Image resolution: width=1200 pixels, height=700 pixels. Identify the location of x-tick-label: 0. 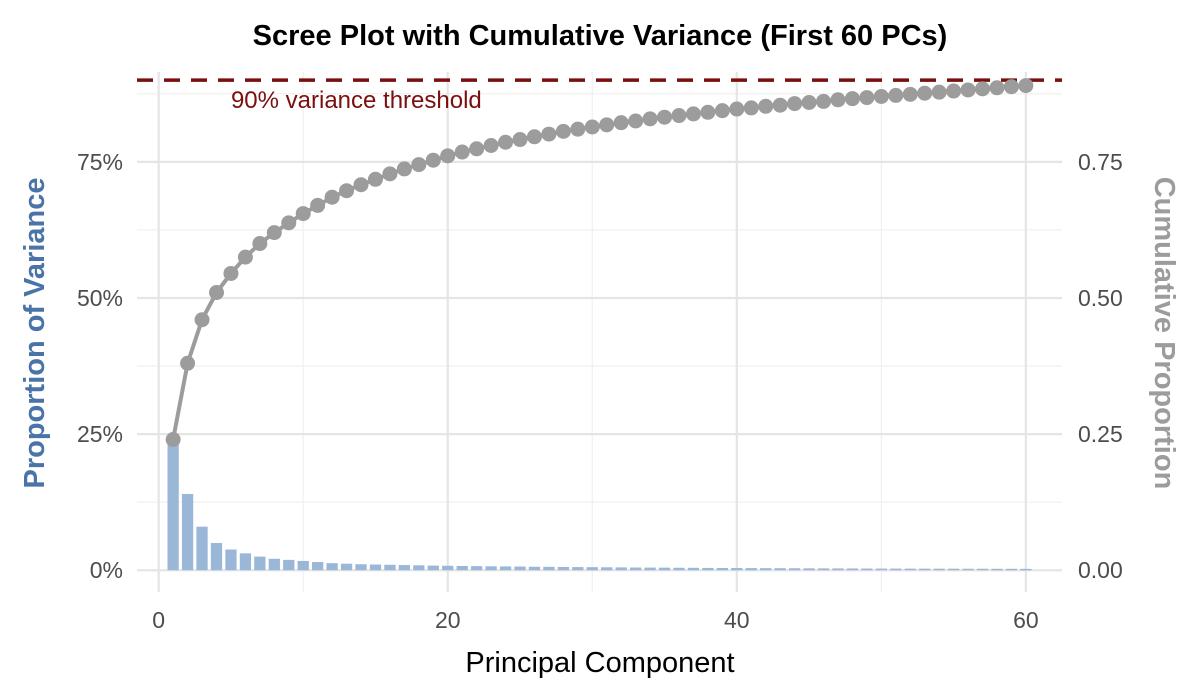
(158, 620).